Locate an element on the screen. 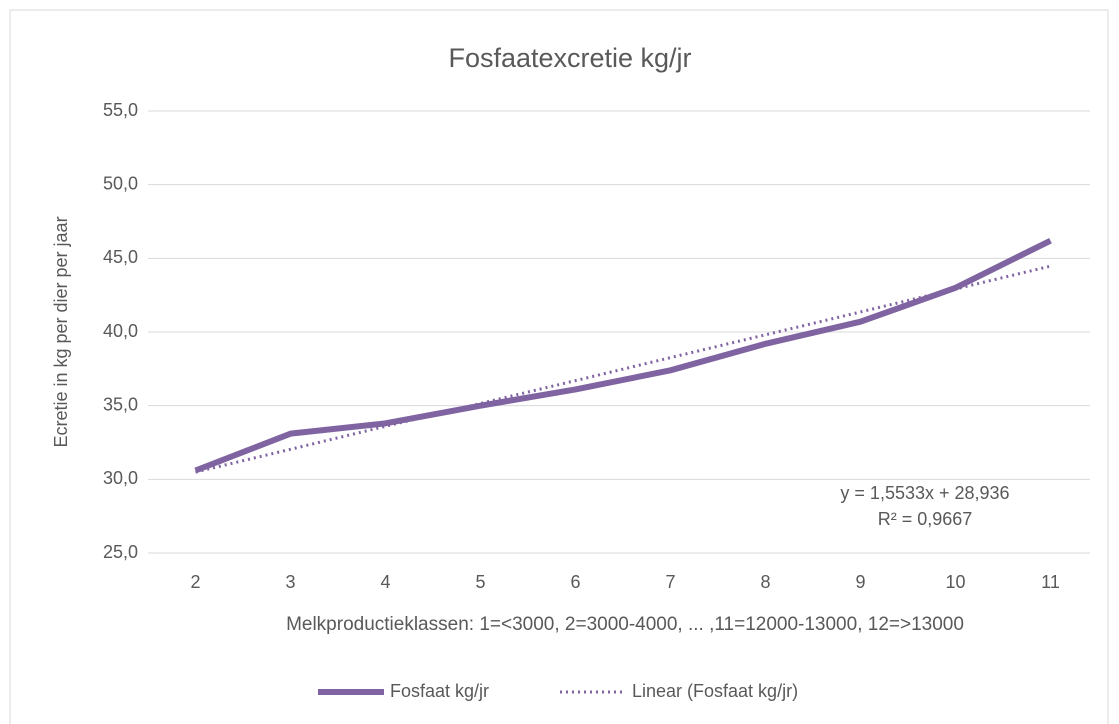  x-tick-label: 7 is located at coordinates (670, 582).